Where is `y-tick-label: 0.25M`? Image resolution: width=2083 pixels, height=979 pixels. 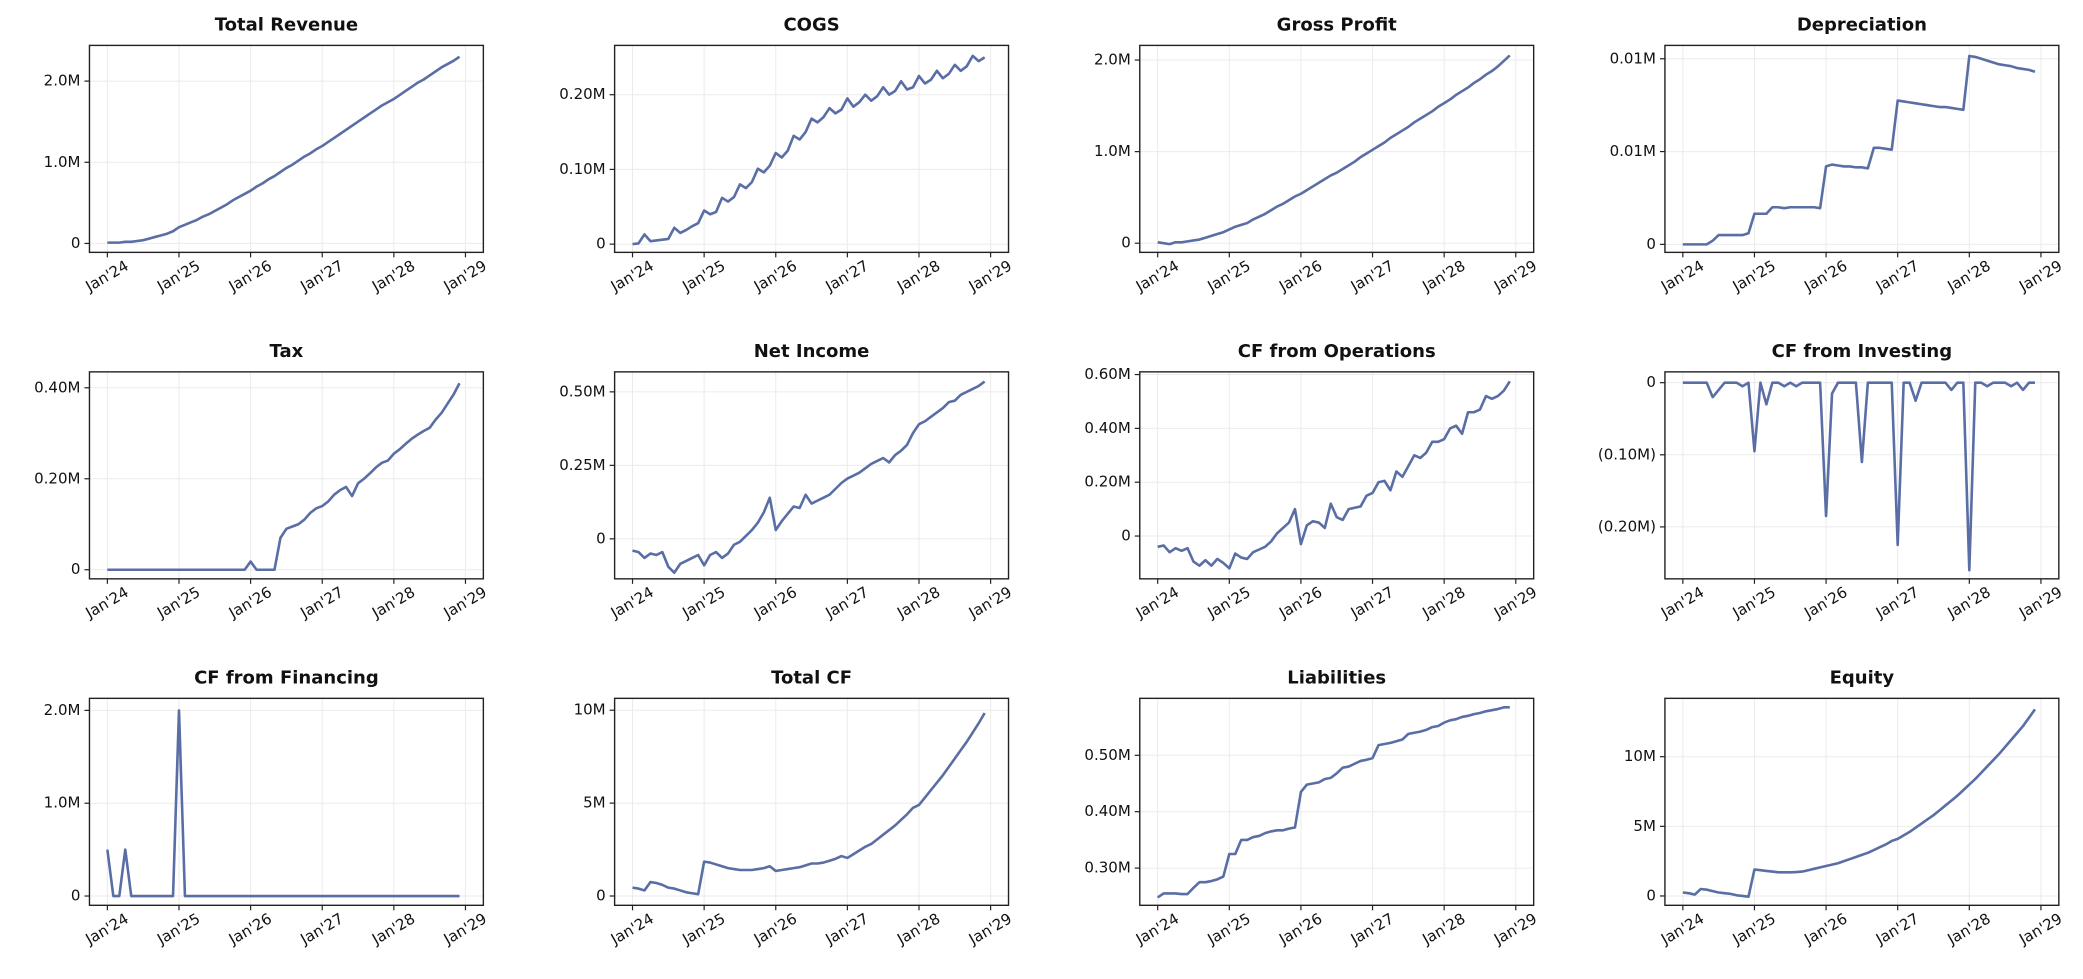 y-tick-label: 0.25M is located at coordinates (582, 465).